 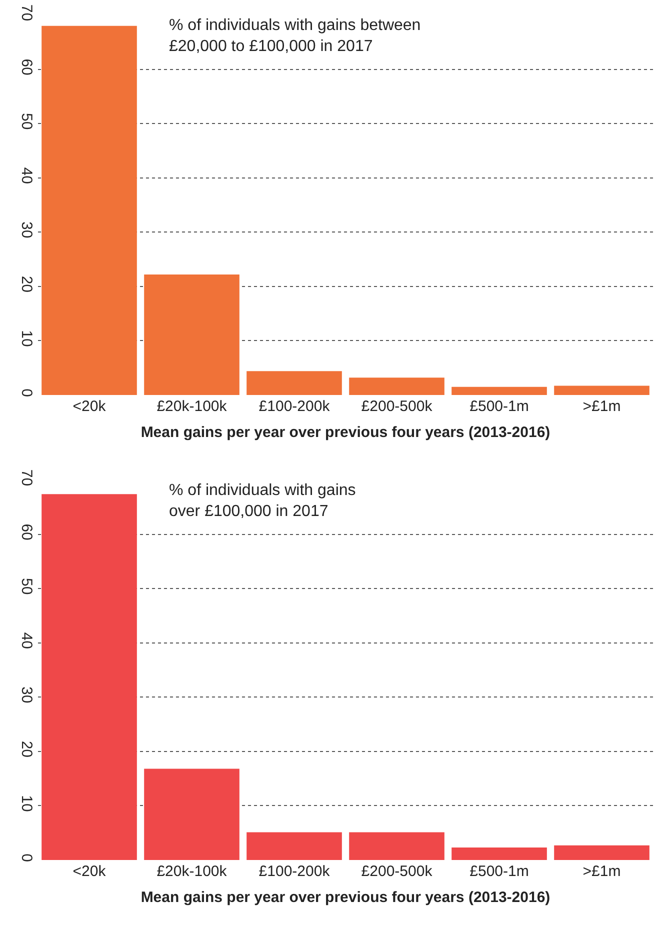 I want to click on annotation: % of individuals with gains, so click(x=262, y=490).